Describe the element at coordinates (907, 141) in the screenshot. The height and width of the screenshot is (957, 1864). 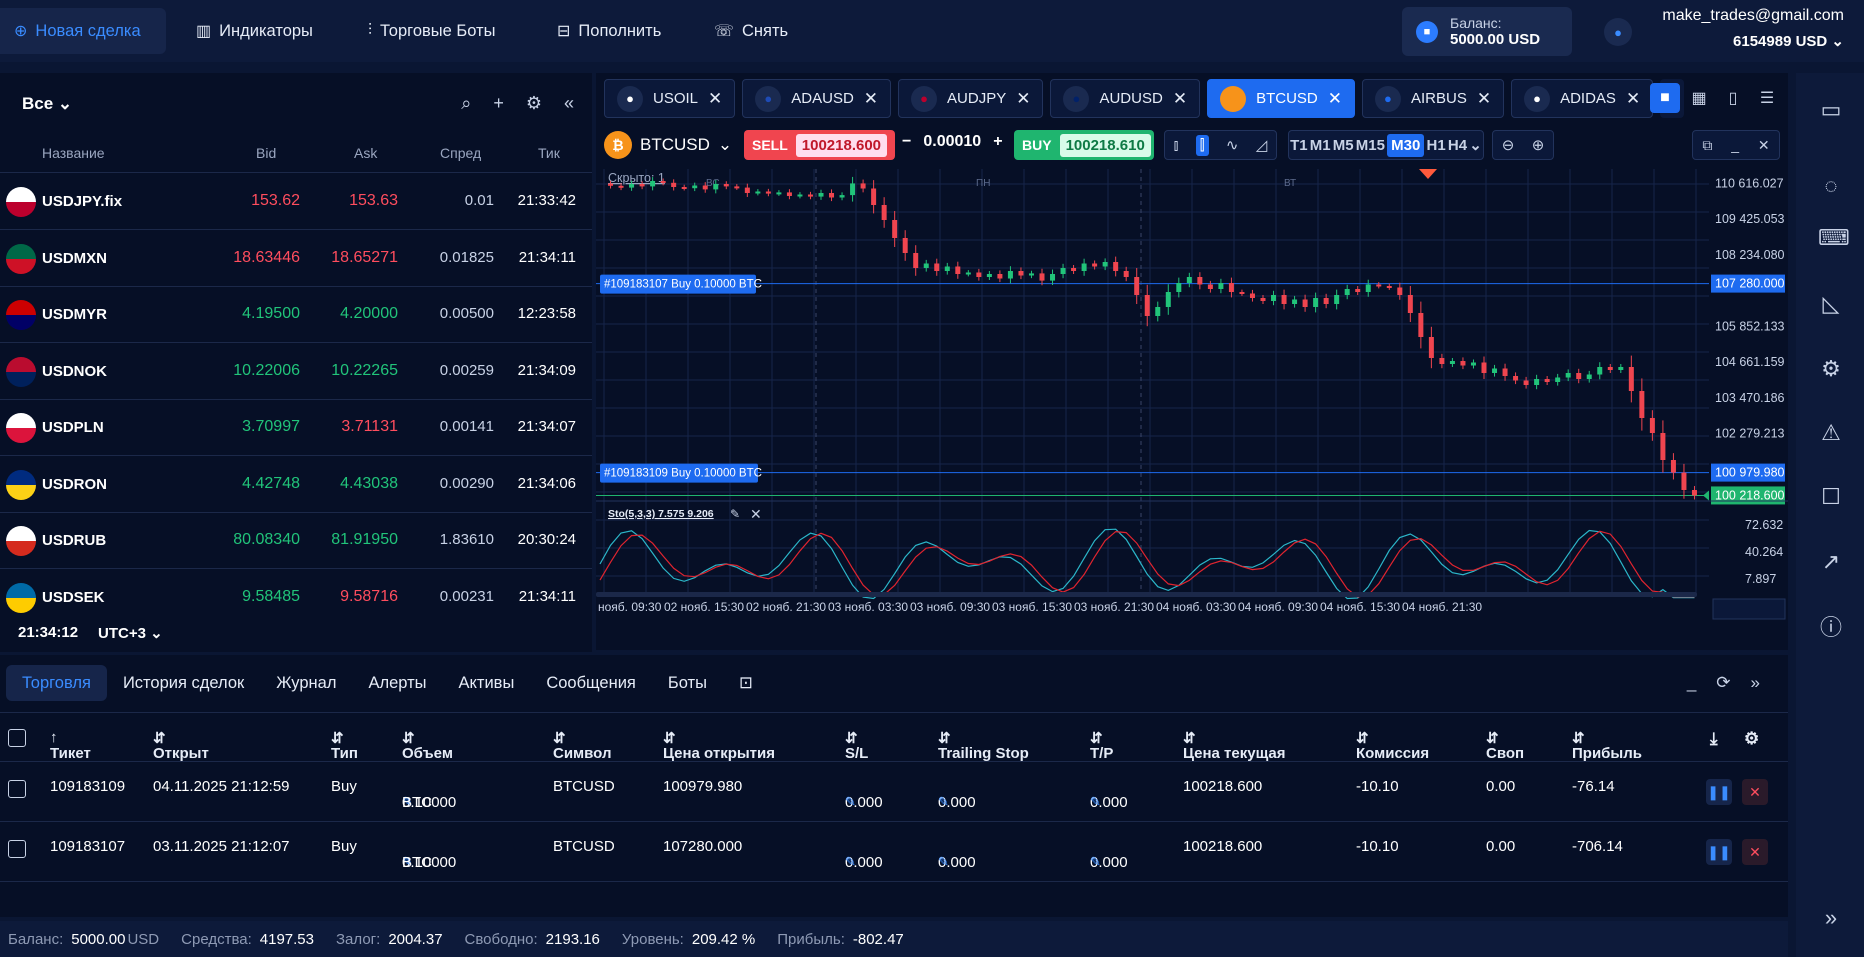
I see `minus-icon: −` at that location.